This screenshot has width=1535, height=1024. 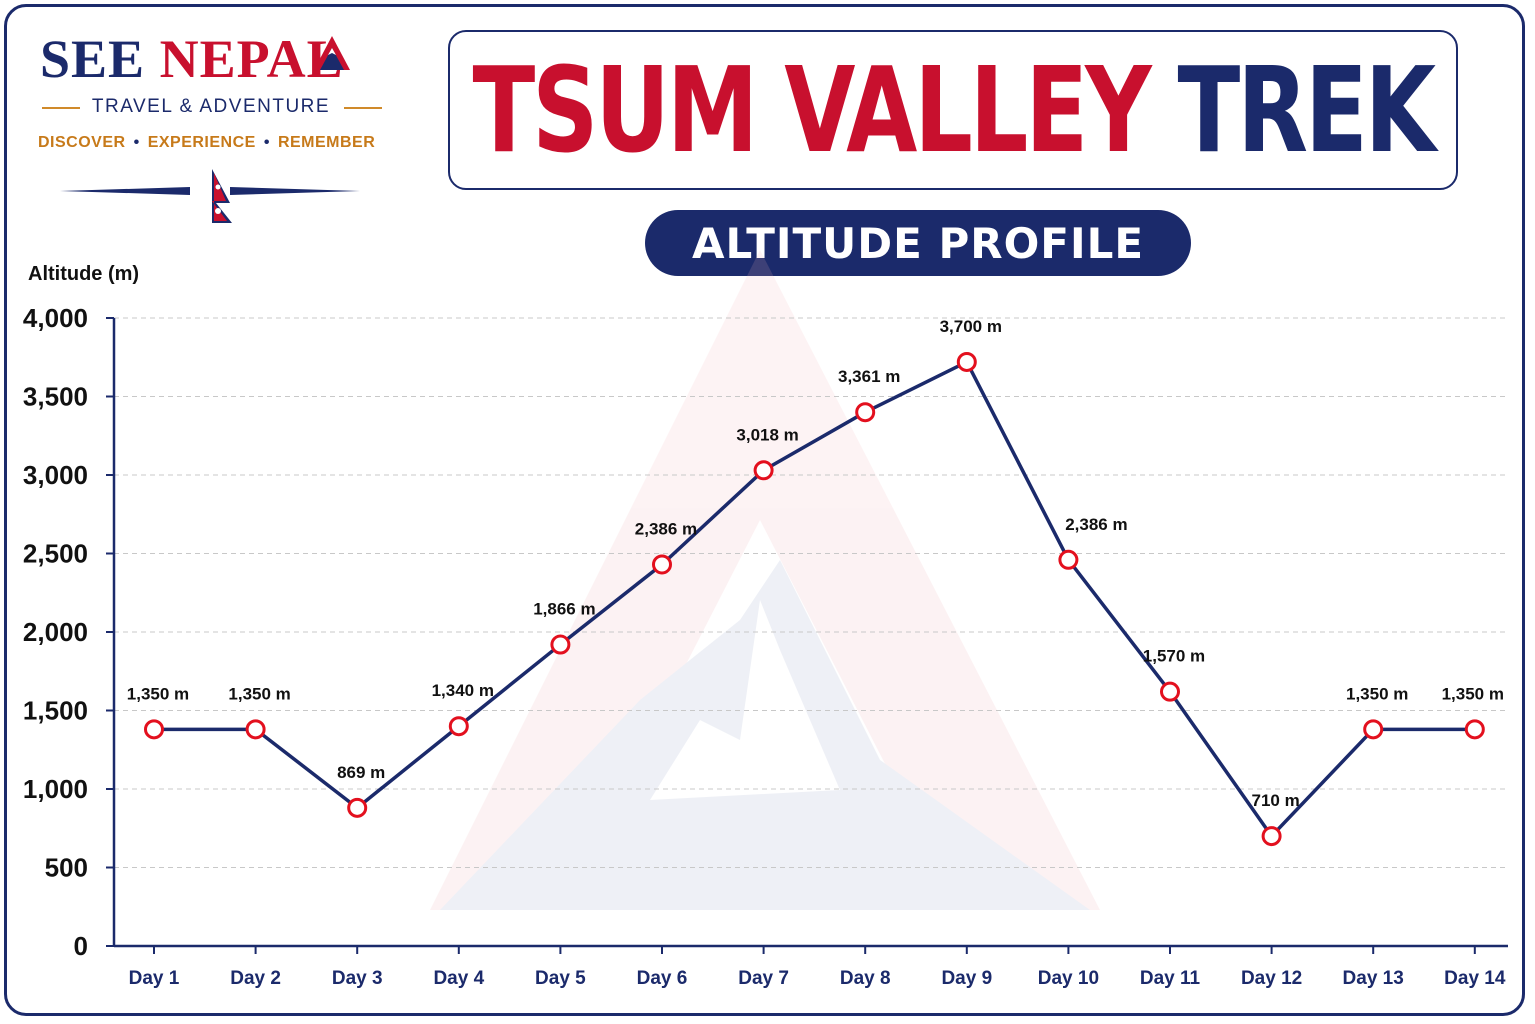 What do you see at coordinates (154, 978) in the screenshot?
I see `x-tick-label: Day 1` at bounding box center [154, 978].